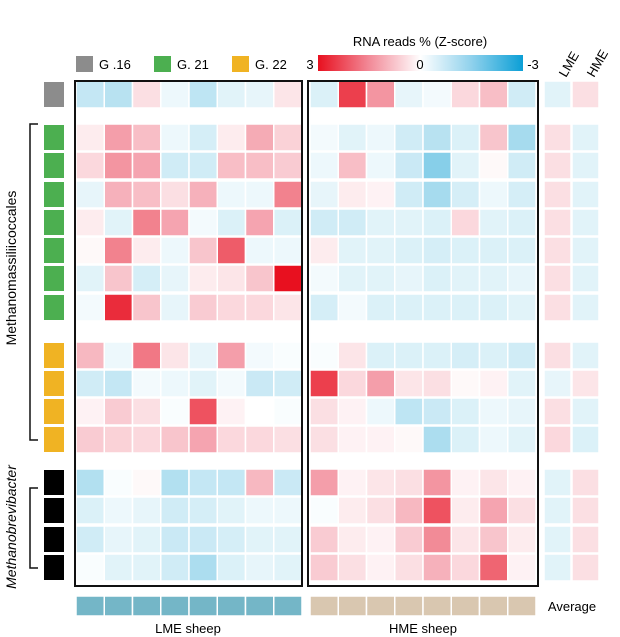 Image resolution: width=620 pixels, height=637 pixels. I want to click on column-group-bars, so click(306, 606).